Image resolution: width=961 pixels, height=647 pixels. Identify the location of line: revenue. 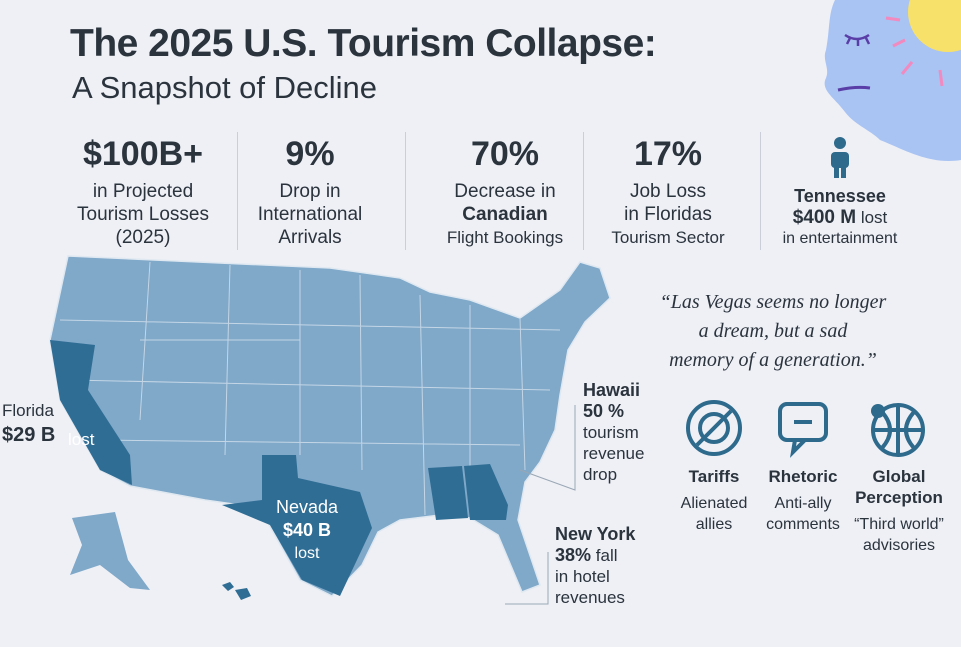
(614, 453).